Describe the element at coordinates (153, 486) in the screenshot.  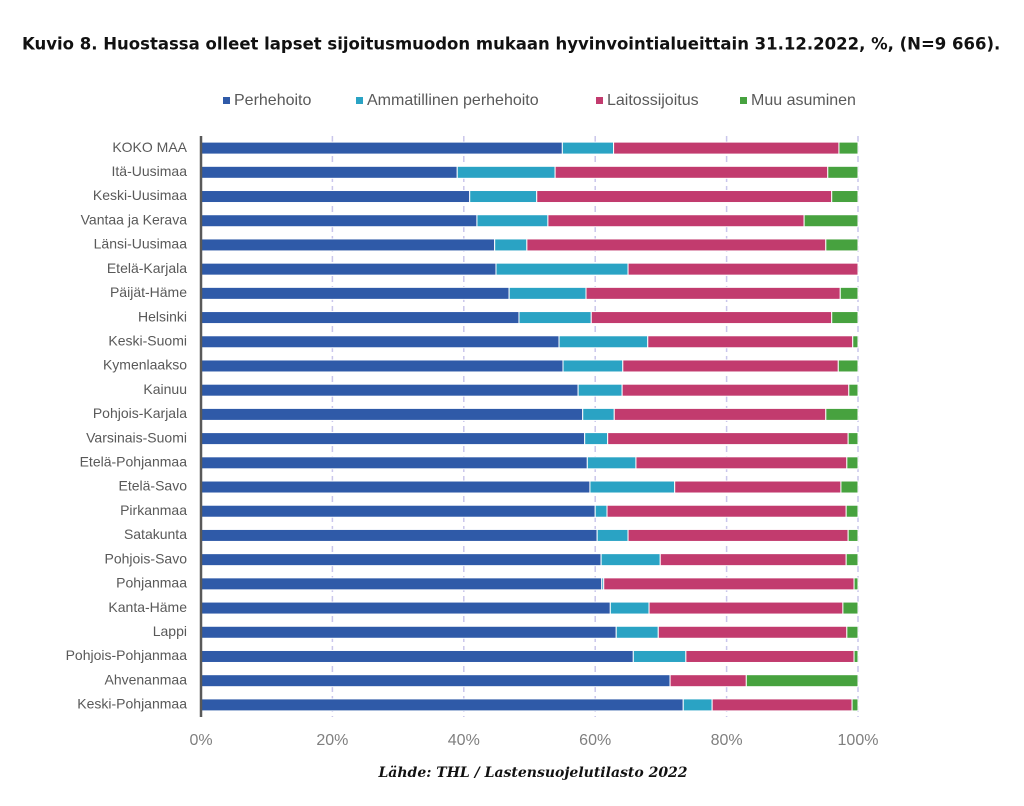
I see `category-label: Etelä-Savo` at that location.